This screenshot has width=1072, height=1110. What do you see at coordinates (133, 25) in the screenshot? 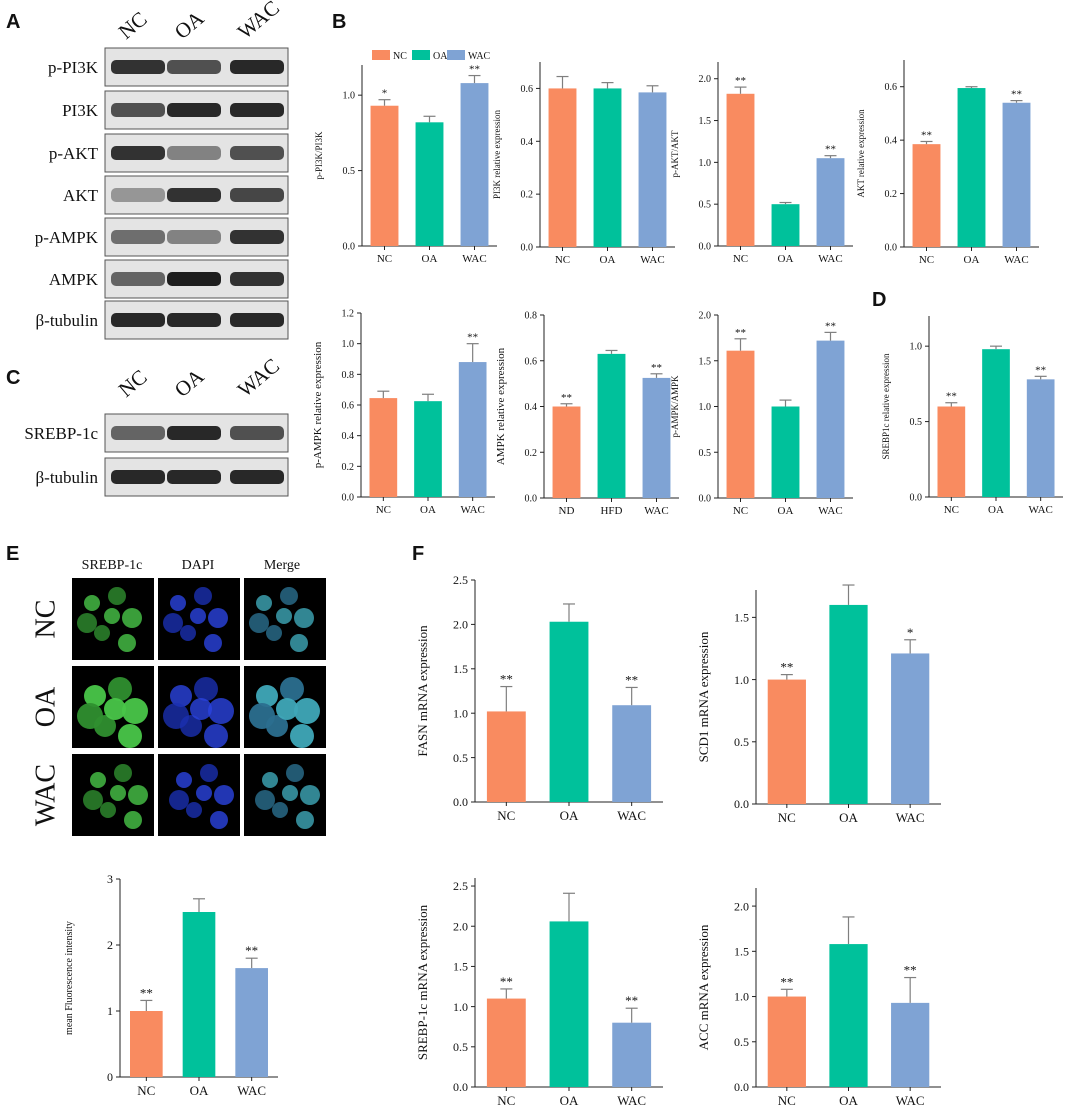
I see `blot-a-lane-label: NC` at bounding box center [133, 25].